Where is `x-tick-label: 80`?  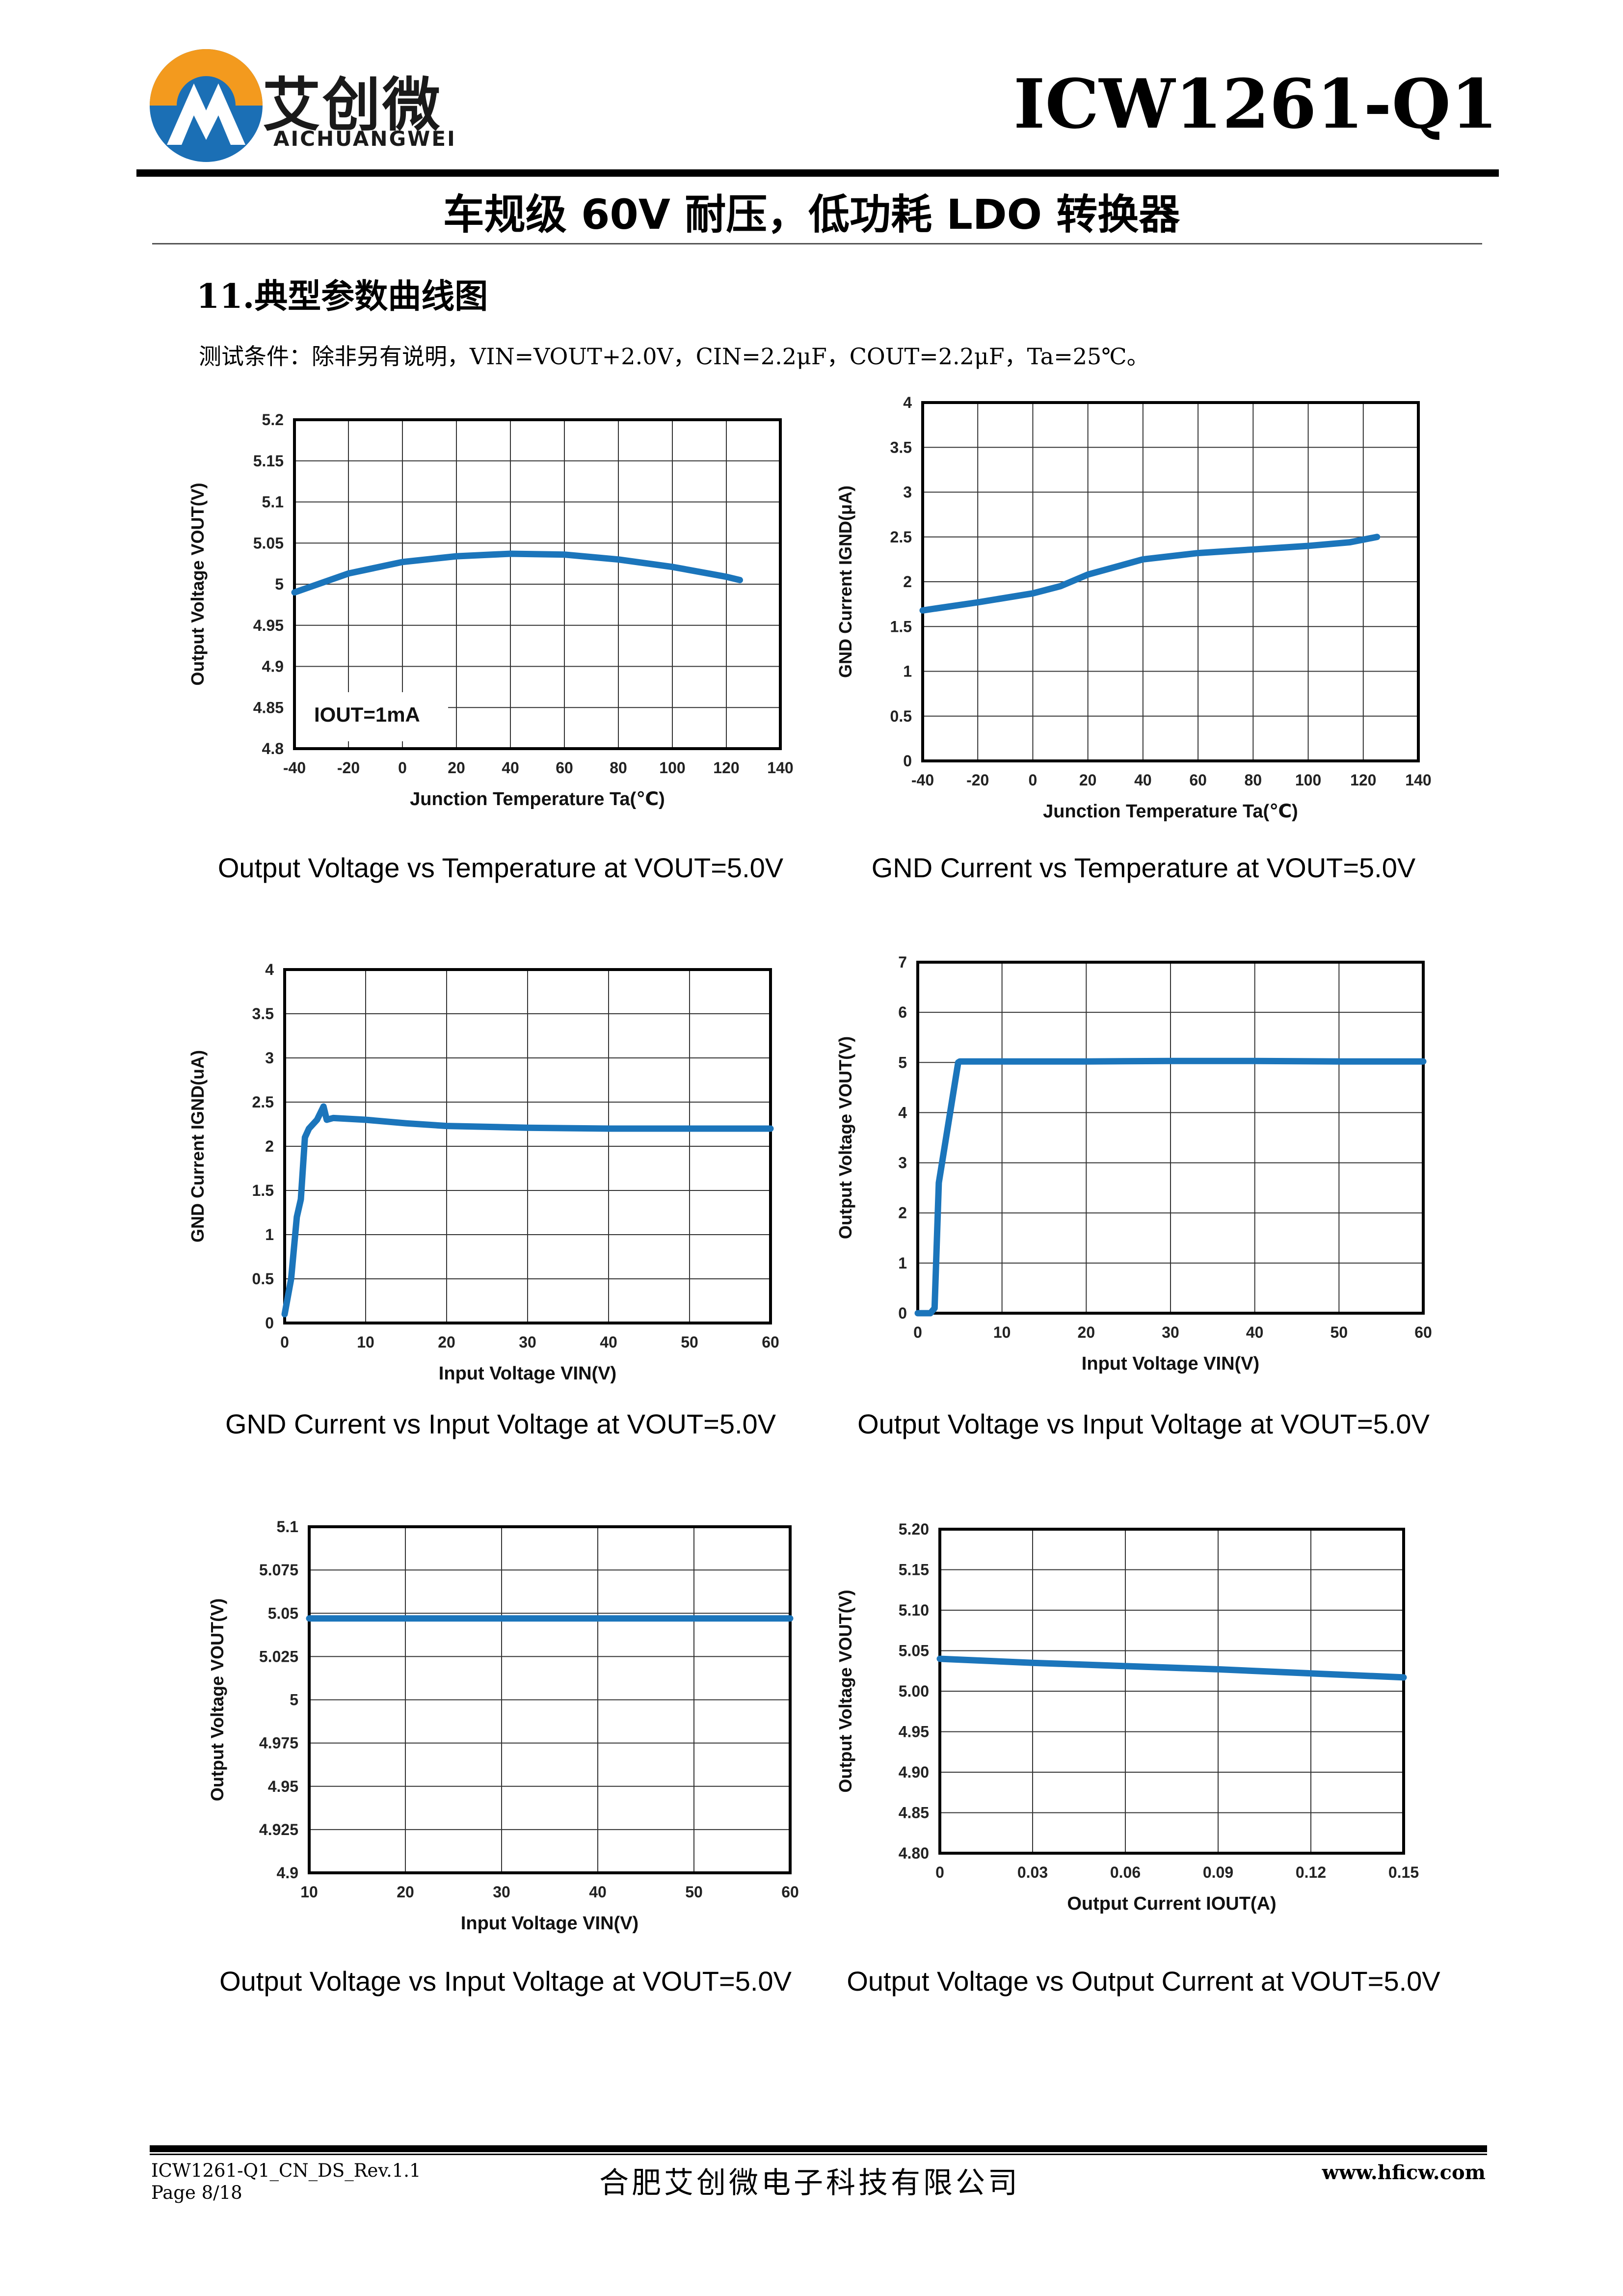
x-tick-label: 80 is located at coordinates (1253, 780).